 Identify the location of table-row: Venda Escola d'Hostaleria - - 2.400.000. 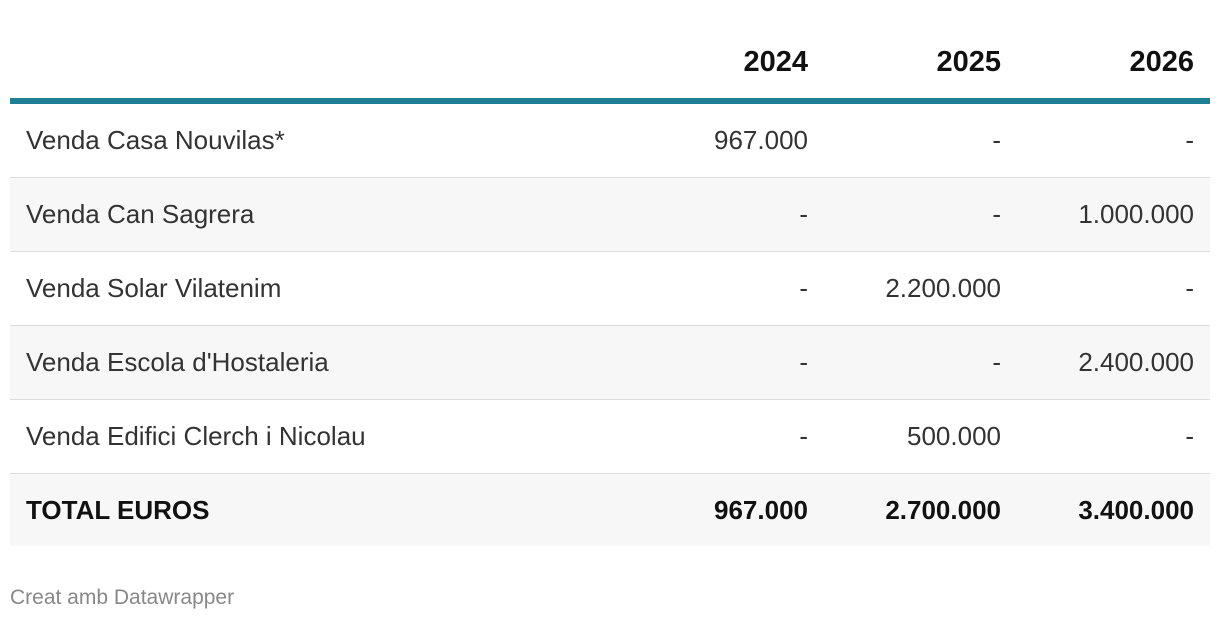
(610, 362).